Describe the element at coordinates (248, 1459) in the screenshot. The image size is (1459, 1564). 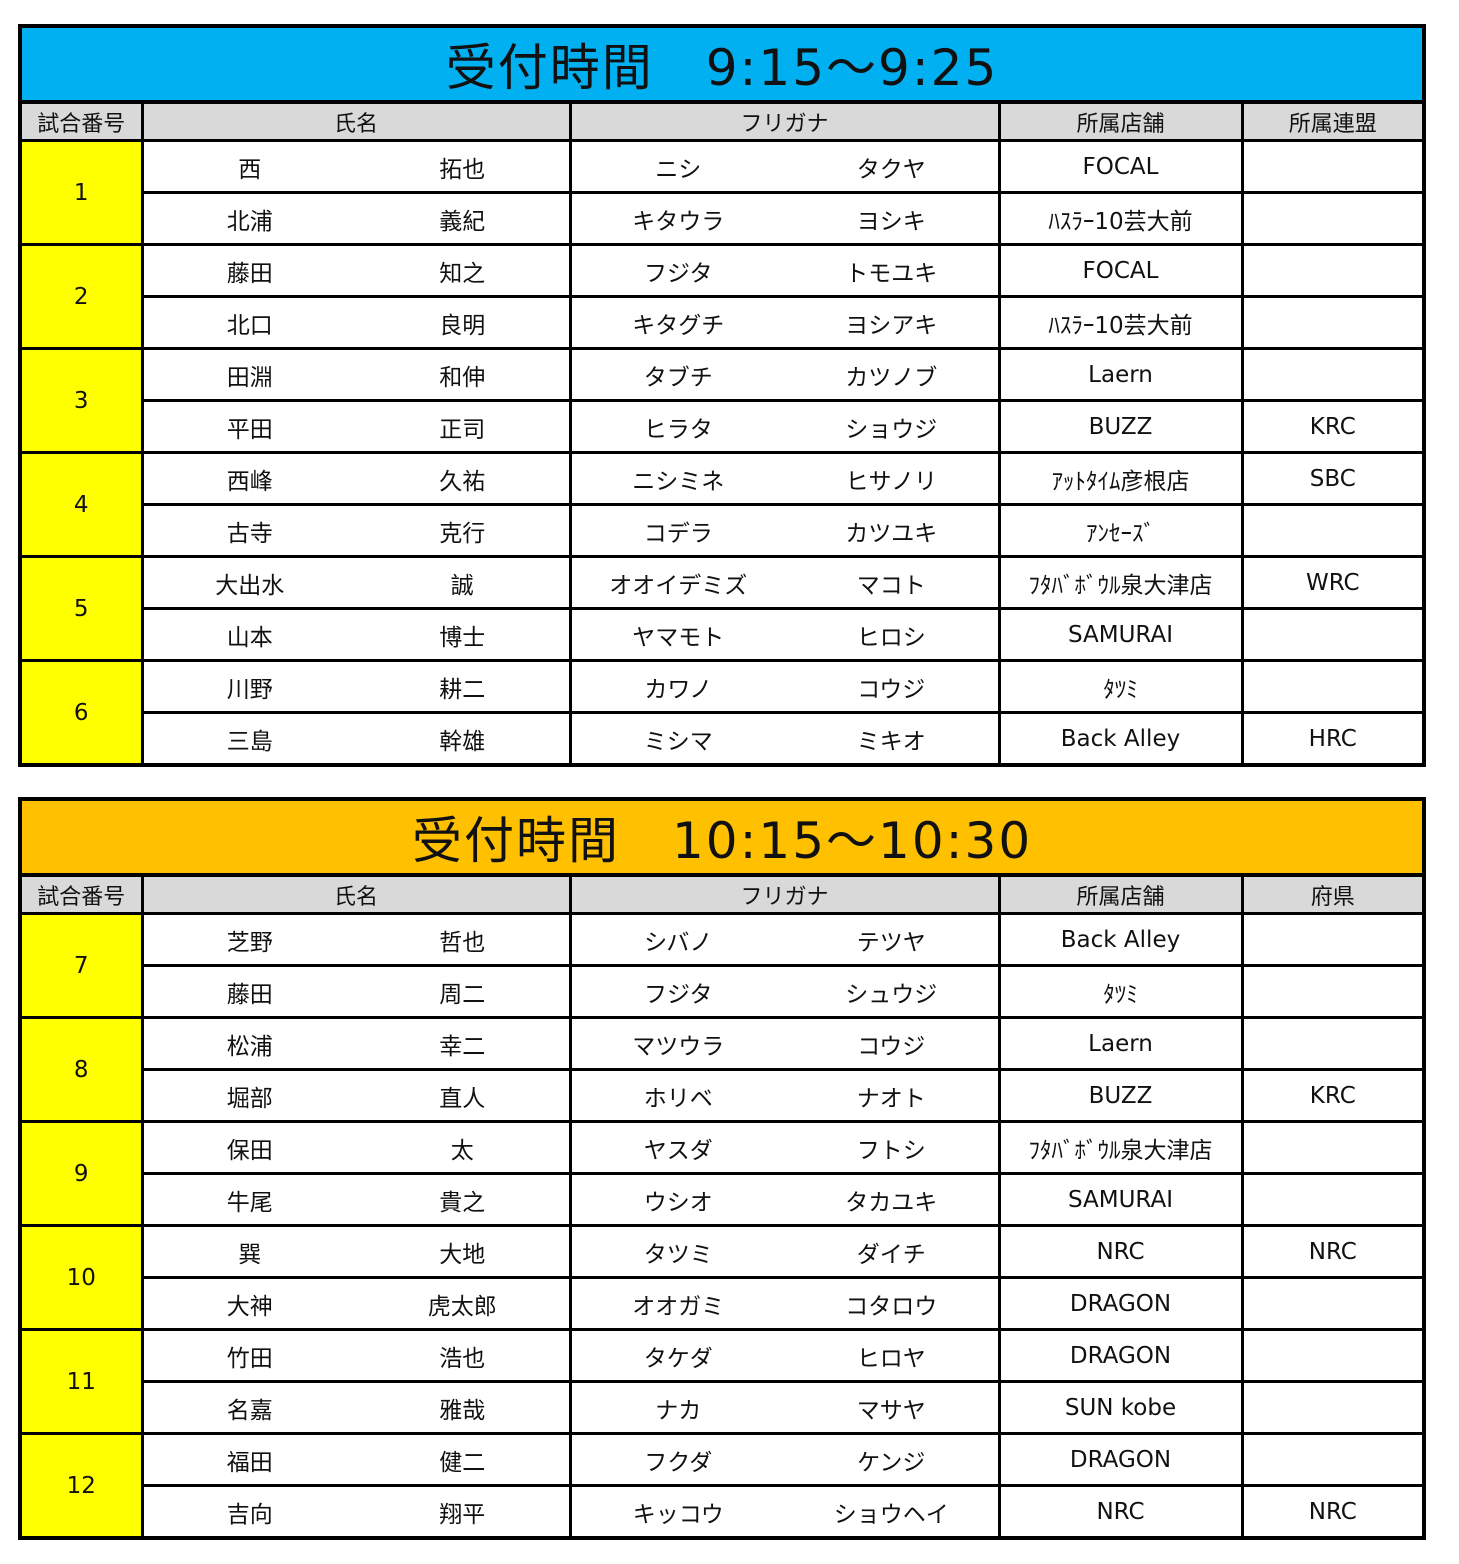
I see `last-name: 福田` at that location.